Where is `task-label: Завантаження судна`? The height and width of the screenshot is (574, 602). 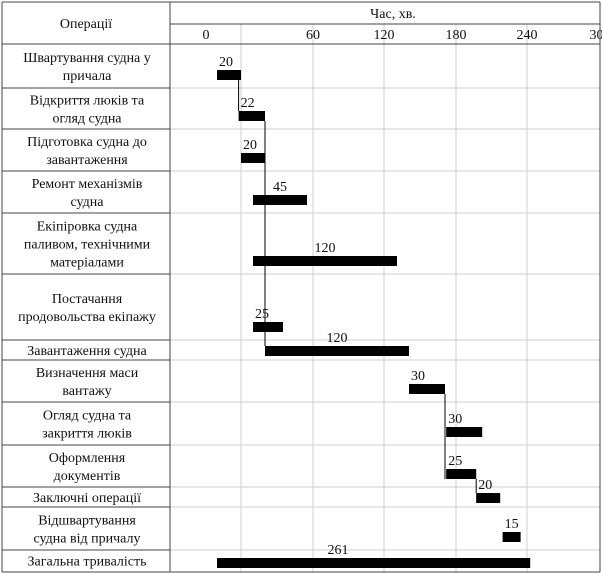 task-label: Завантаження судна is located at coordinates (87, 351).